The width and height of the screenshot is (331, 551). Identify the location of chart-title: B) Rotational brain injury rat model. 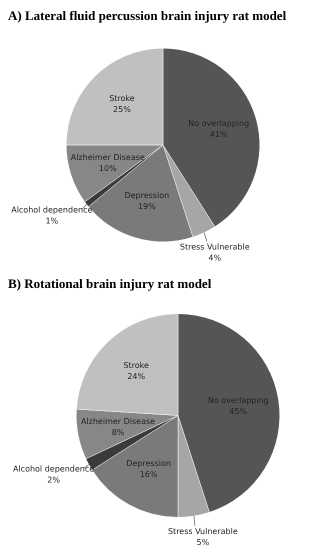
(110, 284).